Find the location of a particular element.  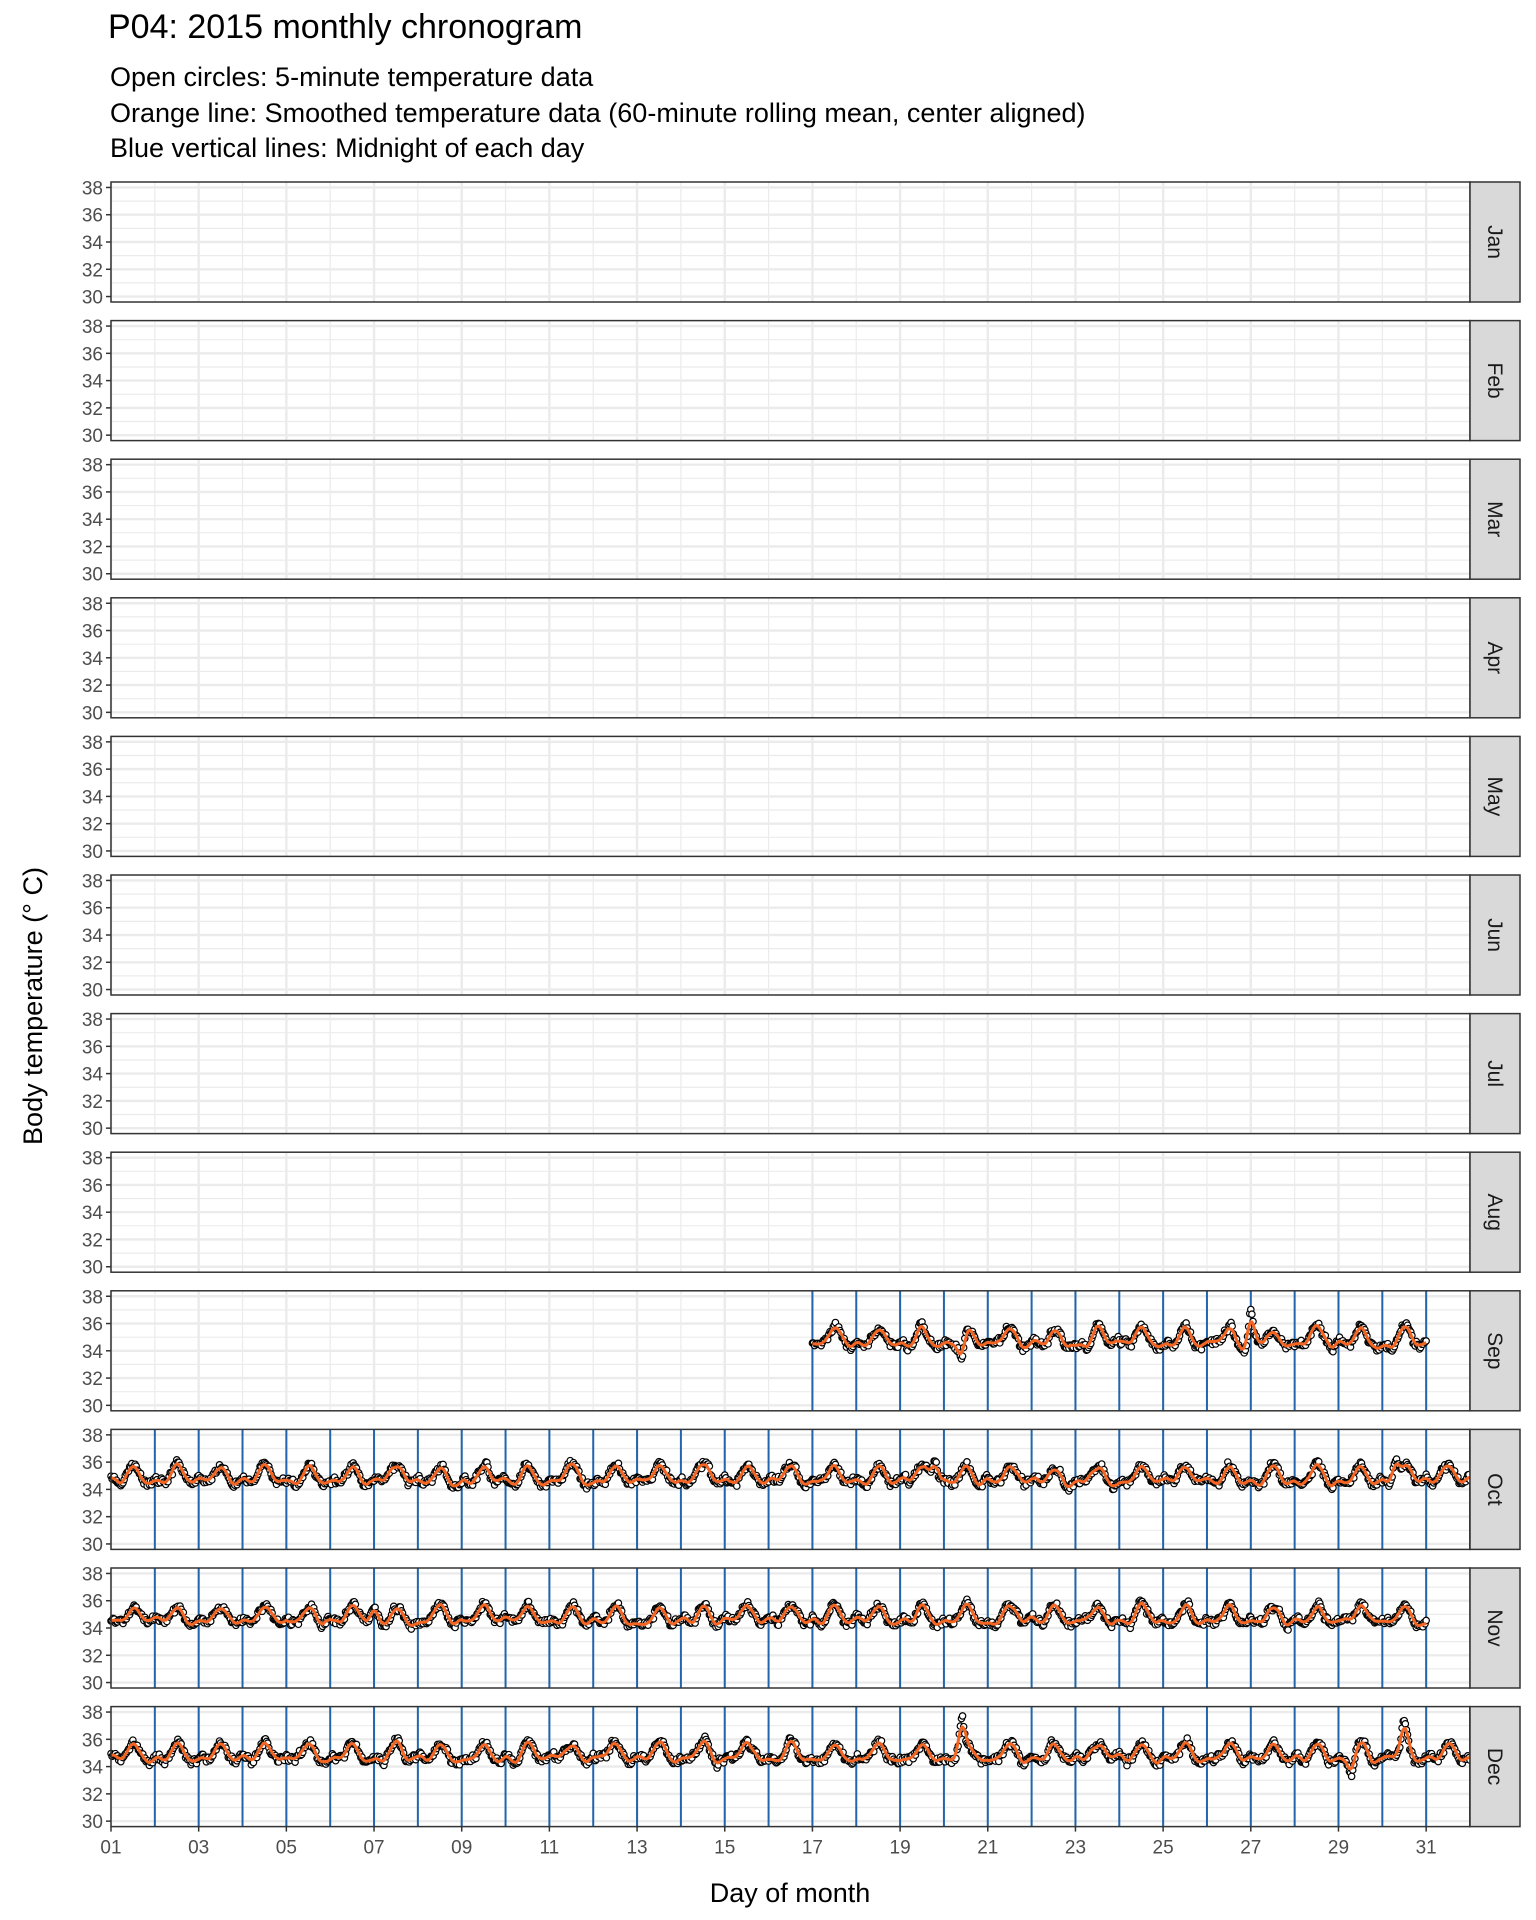

facet-label: Nov is located at coordinates (1494, 1628).